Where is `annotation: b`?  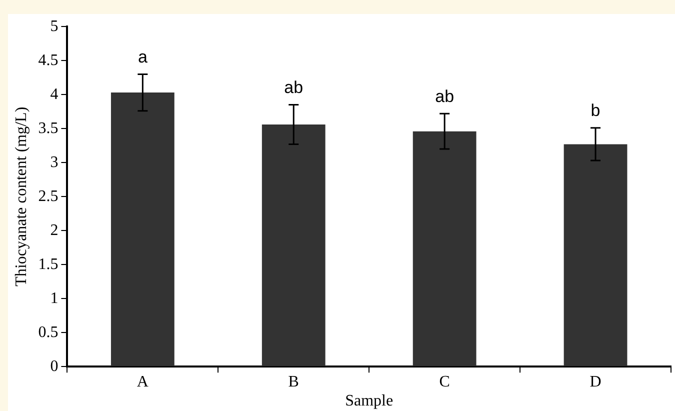
annotation: b is located at coordinates (595, 110).